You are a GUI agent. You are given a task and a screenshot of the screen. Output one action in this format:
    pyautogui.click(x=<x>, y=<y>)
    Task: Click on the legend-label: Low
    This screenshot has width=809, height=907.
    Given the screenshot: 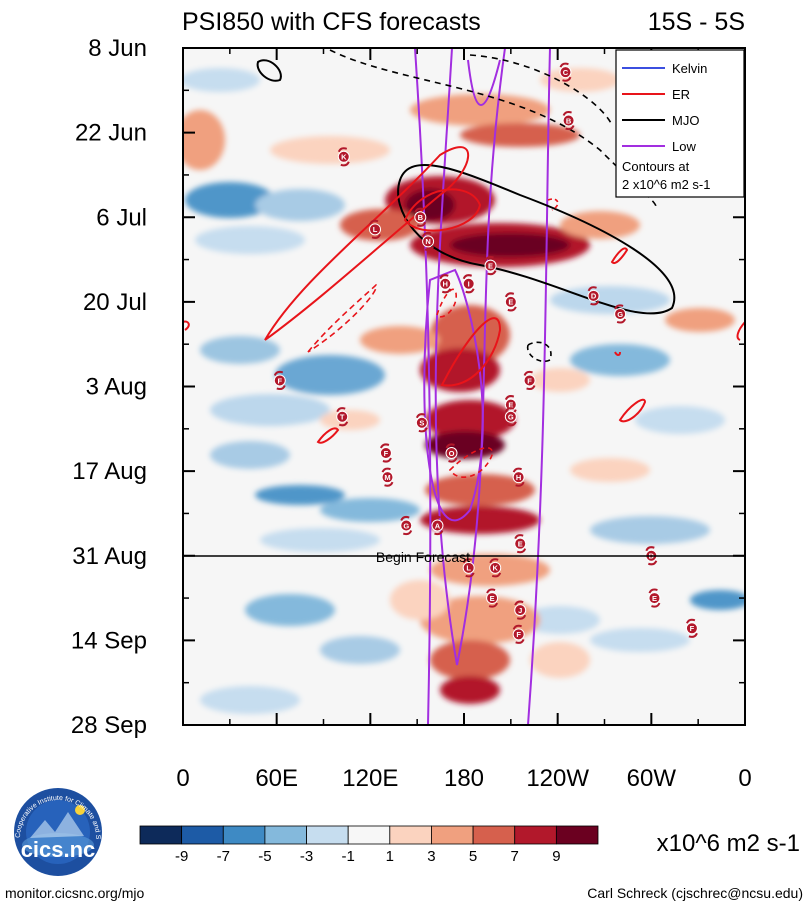 What is the action you would take?
    pyautogui.click(x=684, y=146)
    